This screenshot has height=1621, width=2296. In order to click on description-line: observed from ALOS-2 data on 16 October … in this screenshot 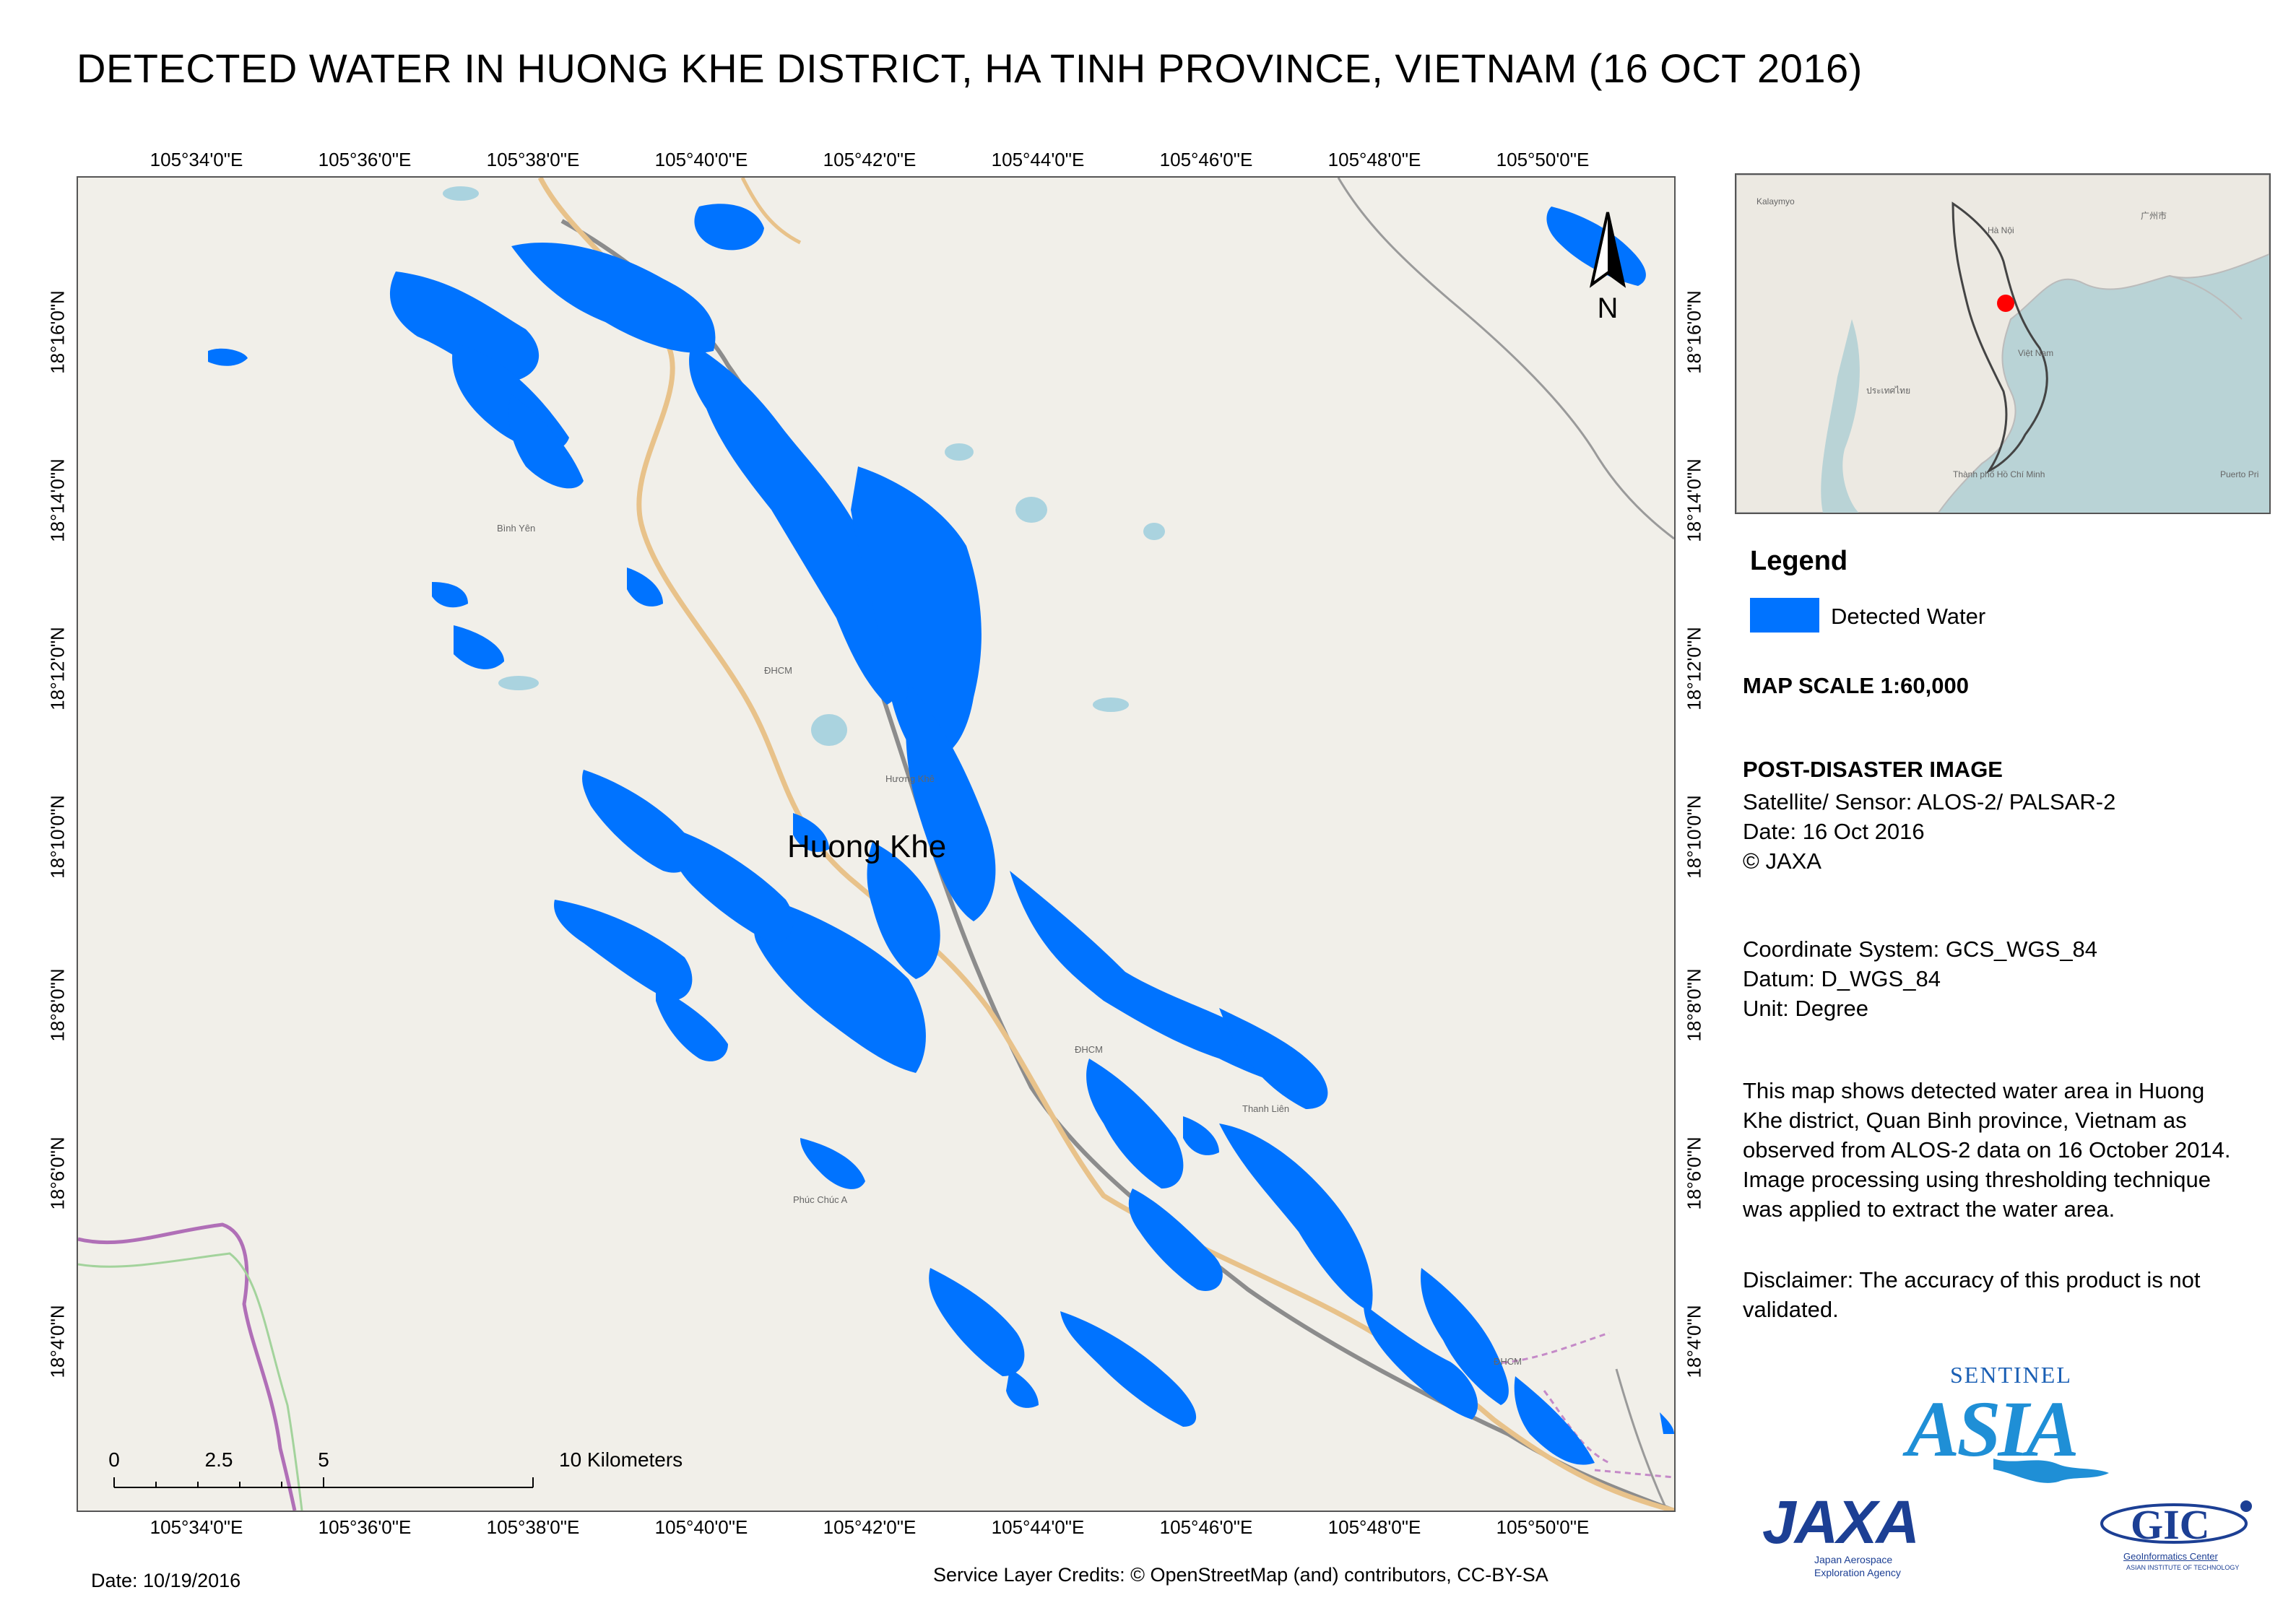, I will do `click(1987, 1149)`.